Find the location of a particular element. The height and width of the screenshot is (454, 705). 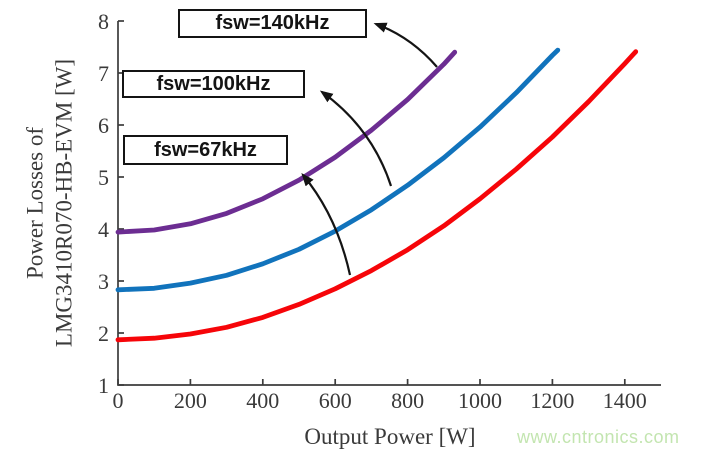

y-tick-label: 6 is located at coordinates (103, 125).